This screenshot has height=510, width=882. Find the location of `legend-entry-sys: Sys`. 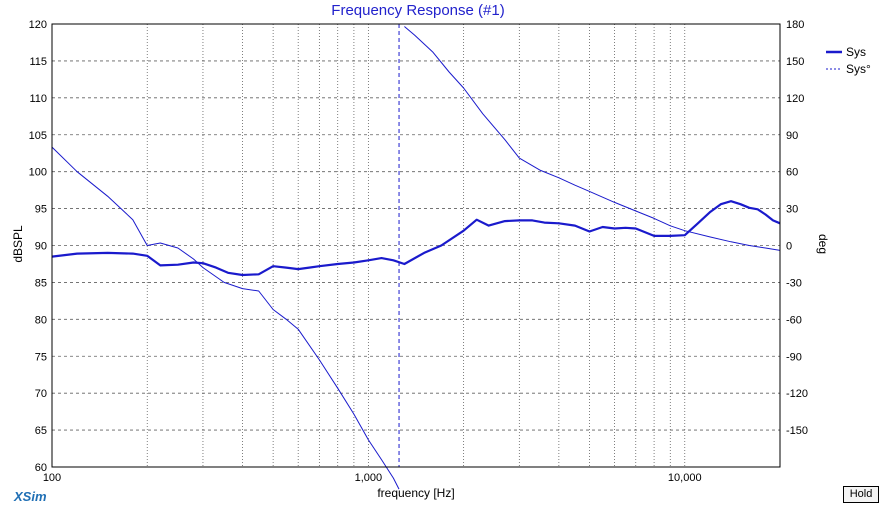

legend-entry-sys: Sys is located at coordinates (856, 52).